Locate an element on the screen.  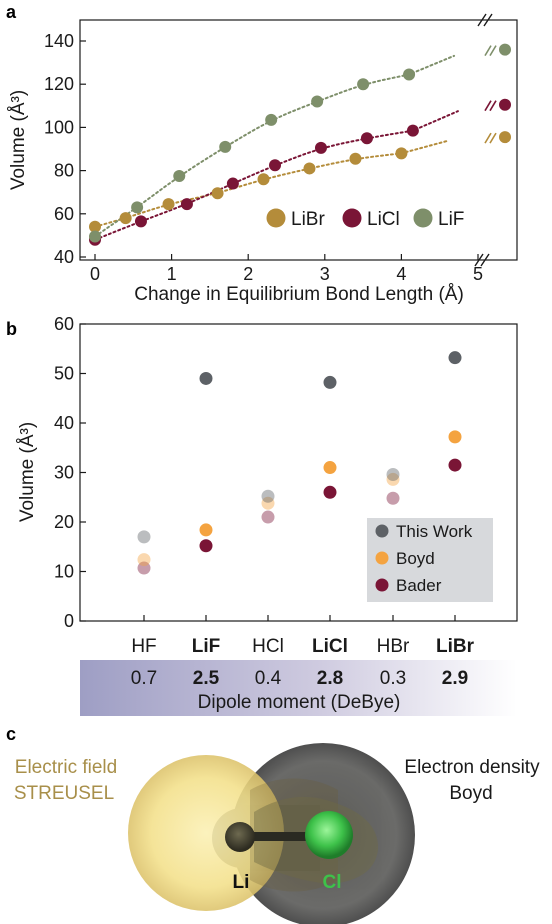
dipole-value: 2.5 is located at coordinates (206, 678).